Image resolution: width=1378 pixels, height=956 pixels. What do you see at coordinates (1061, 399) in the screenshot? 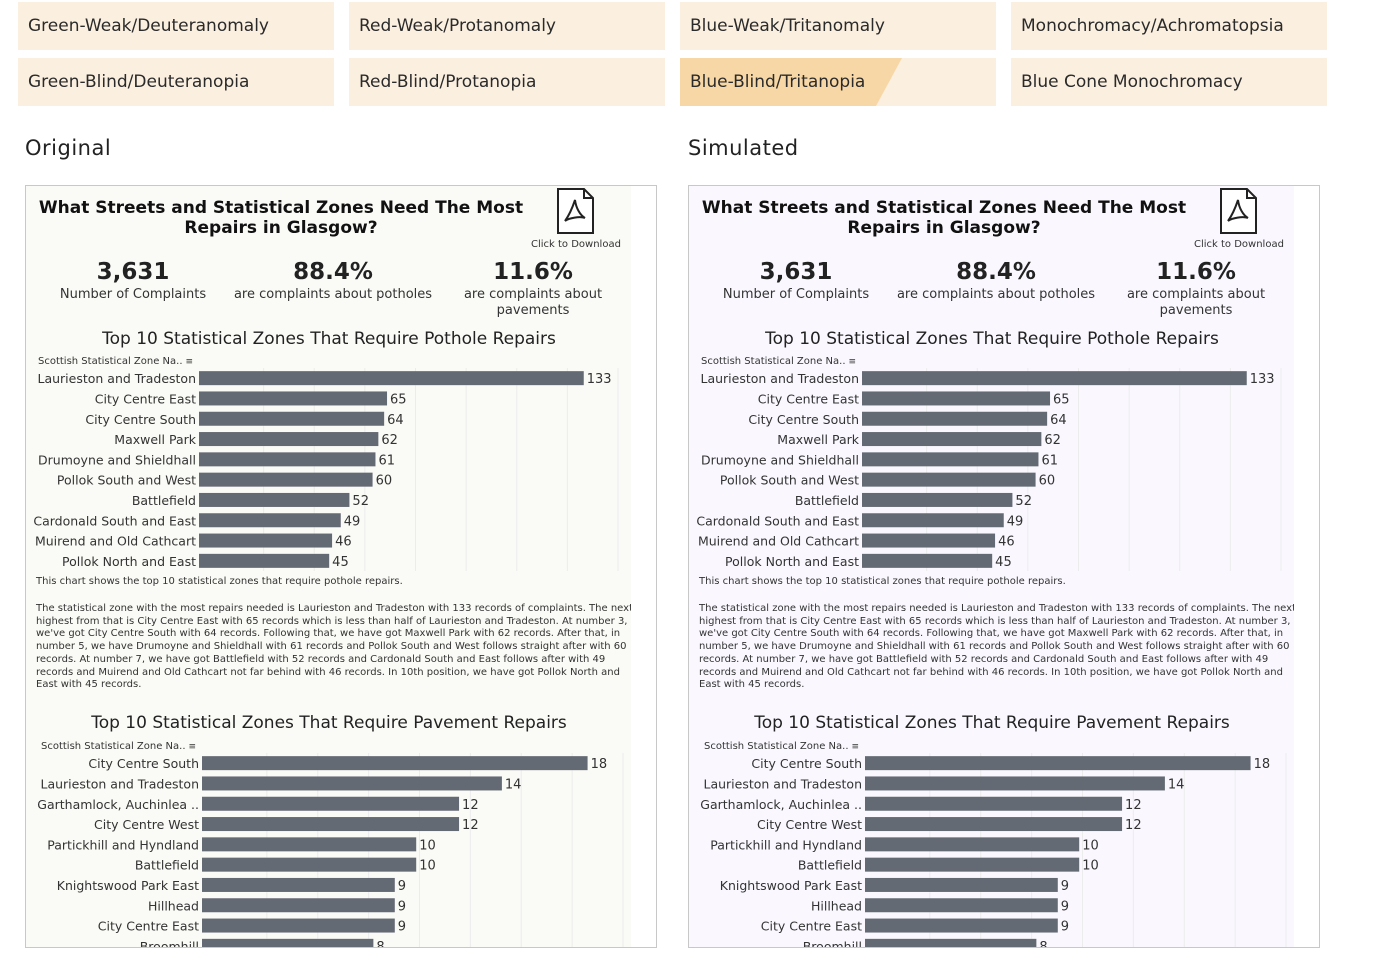
I see `value-label: 65` at bounding box center [1061, 399].